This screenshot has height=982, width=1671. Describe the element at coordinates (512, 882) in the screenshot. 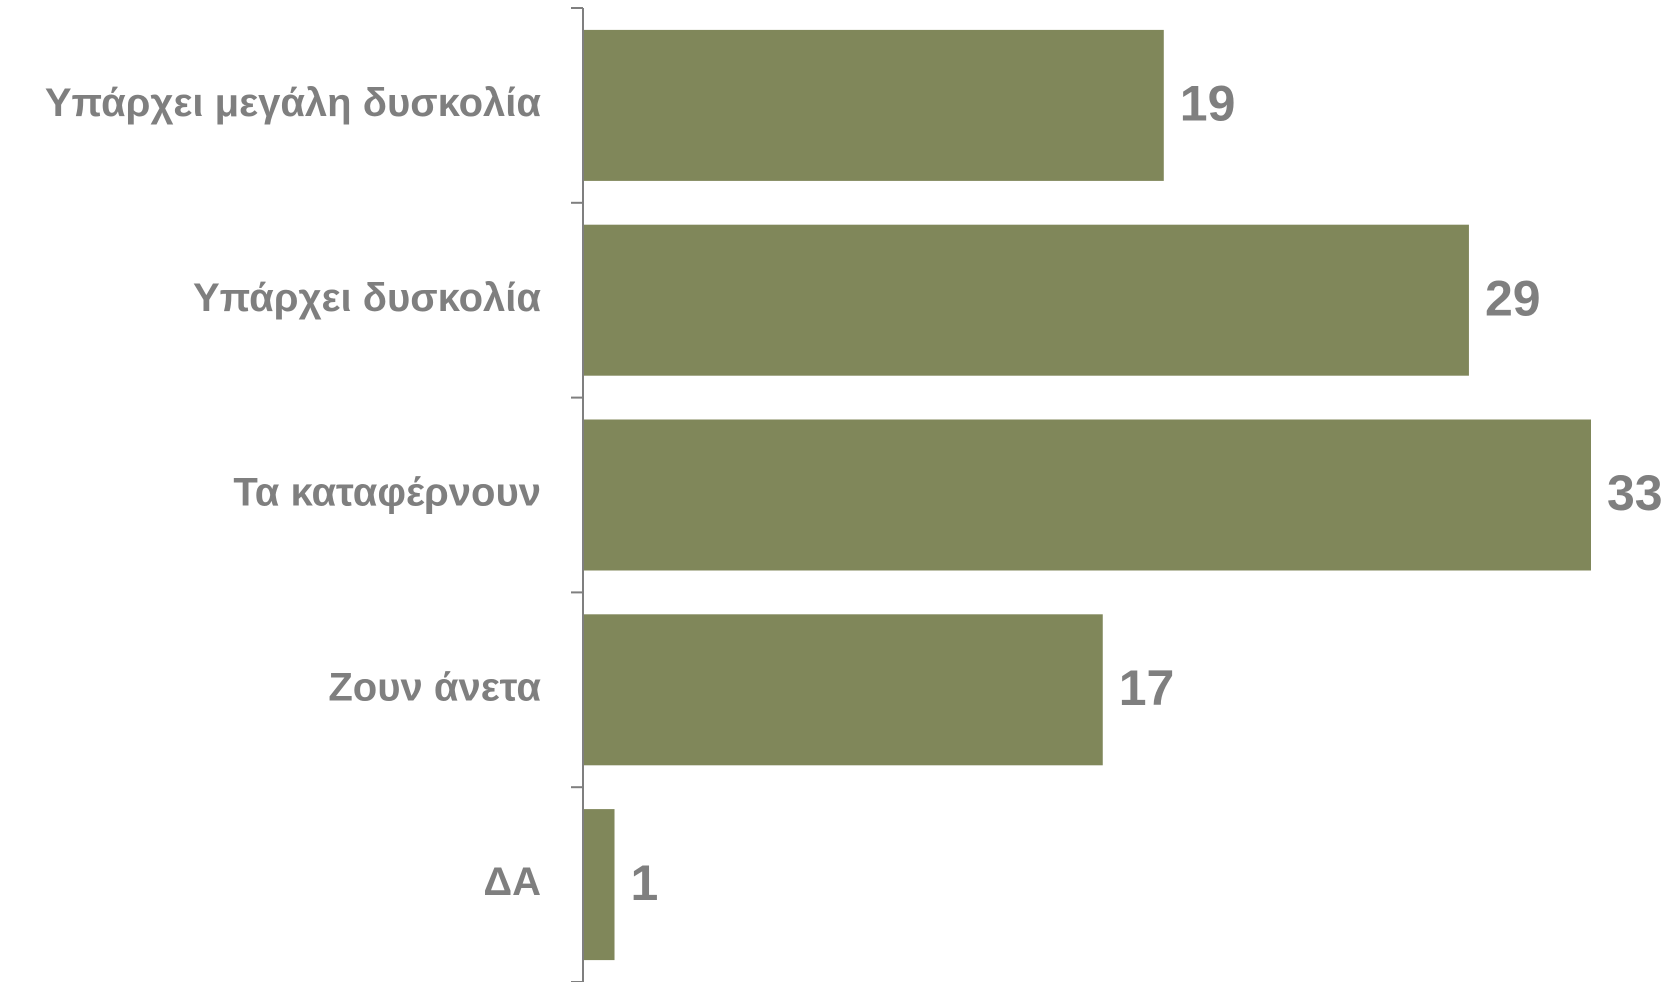

I see `category-label: ΔΑ` at that location.